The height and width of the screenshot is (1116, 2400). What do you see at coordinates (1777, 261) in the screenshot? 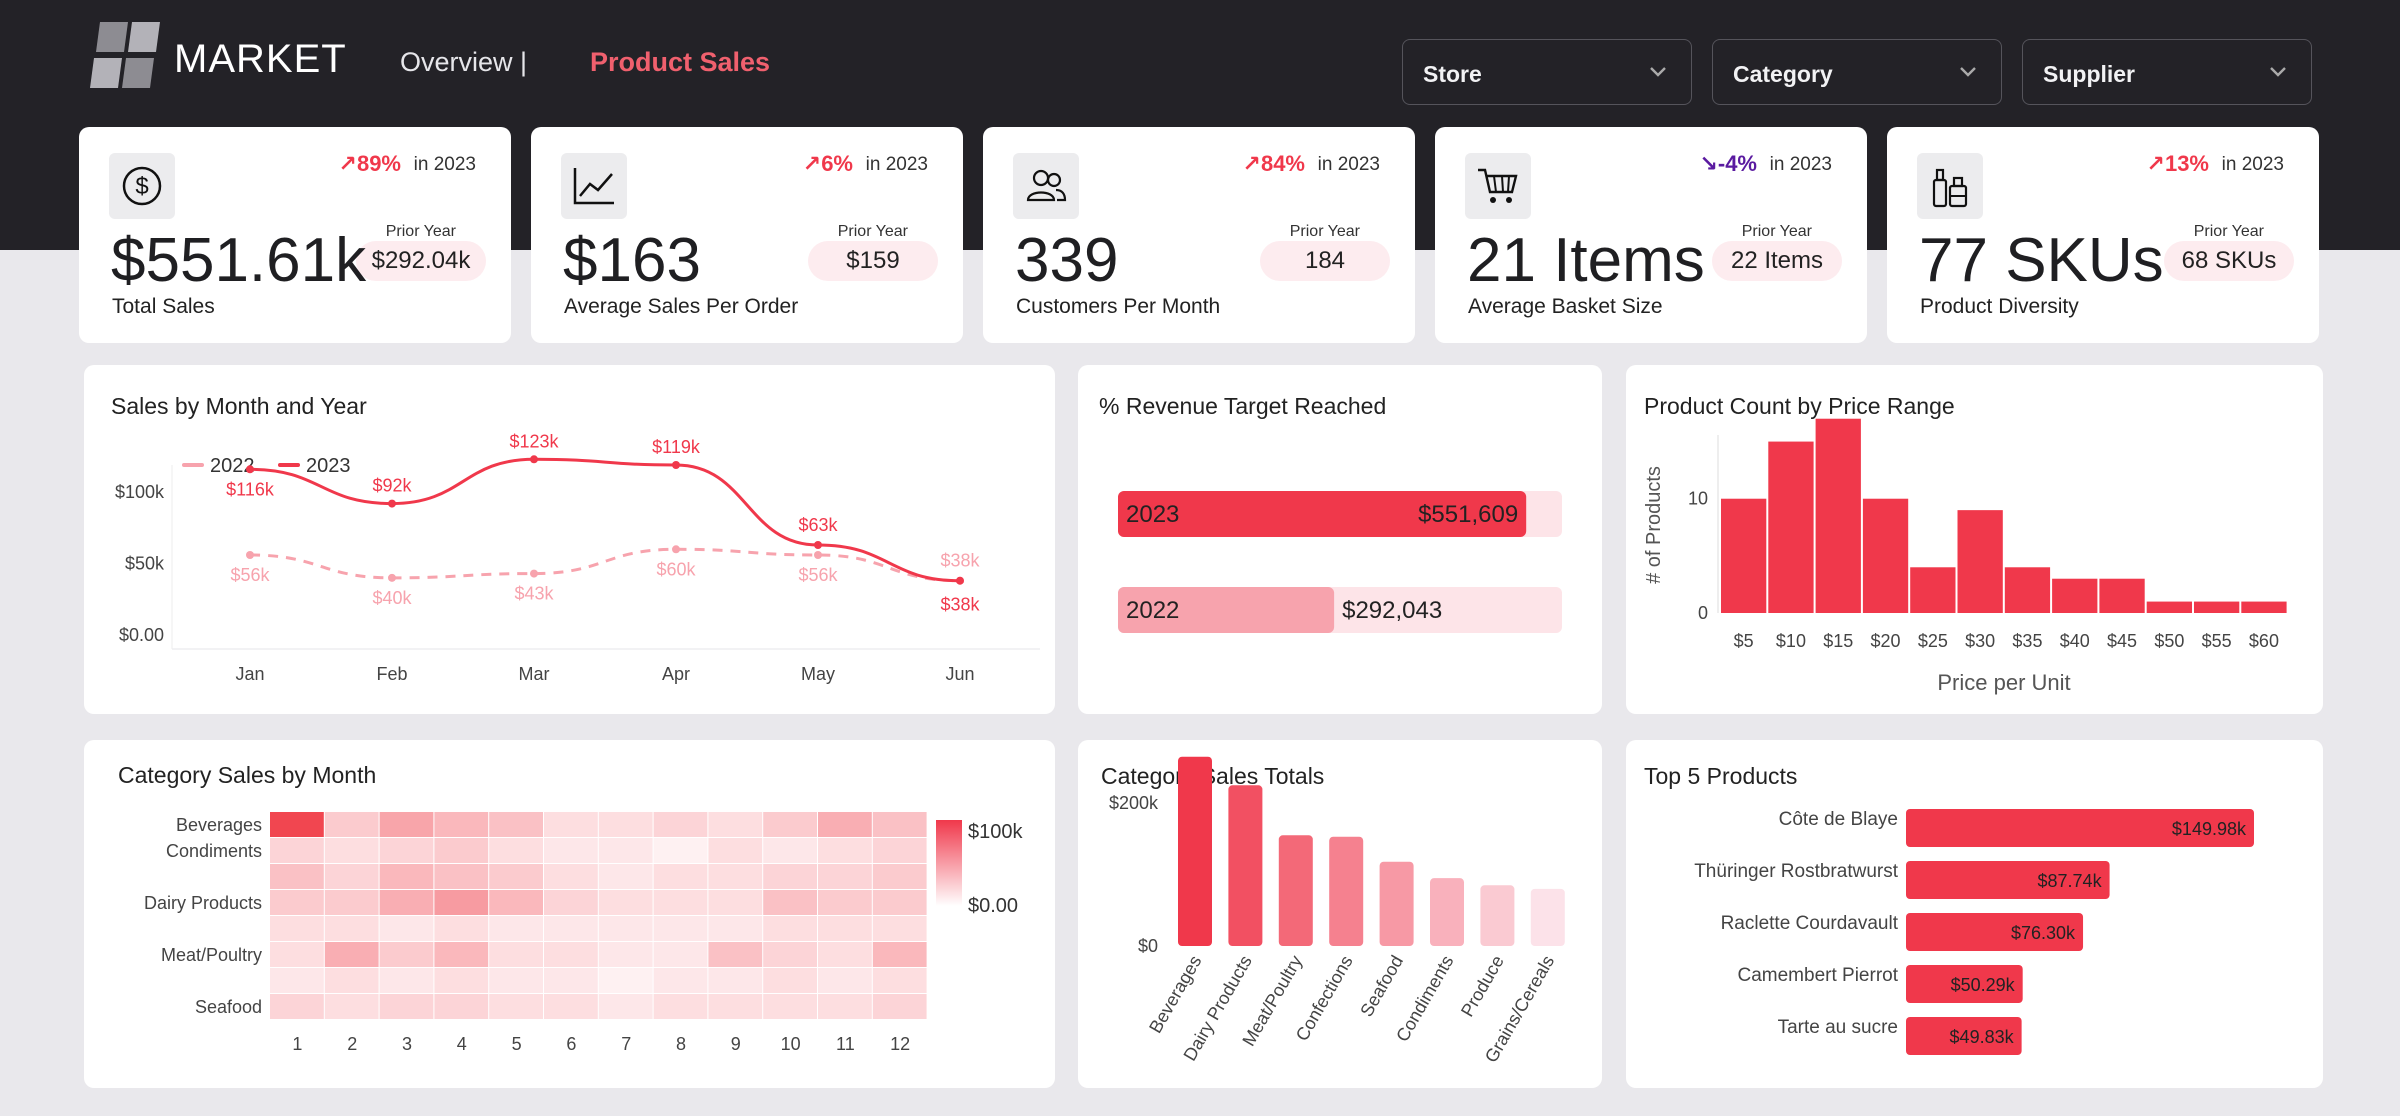
I see `kpi-prior-value: 22 Items` at bounding box center [1777, 261].